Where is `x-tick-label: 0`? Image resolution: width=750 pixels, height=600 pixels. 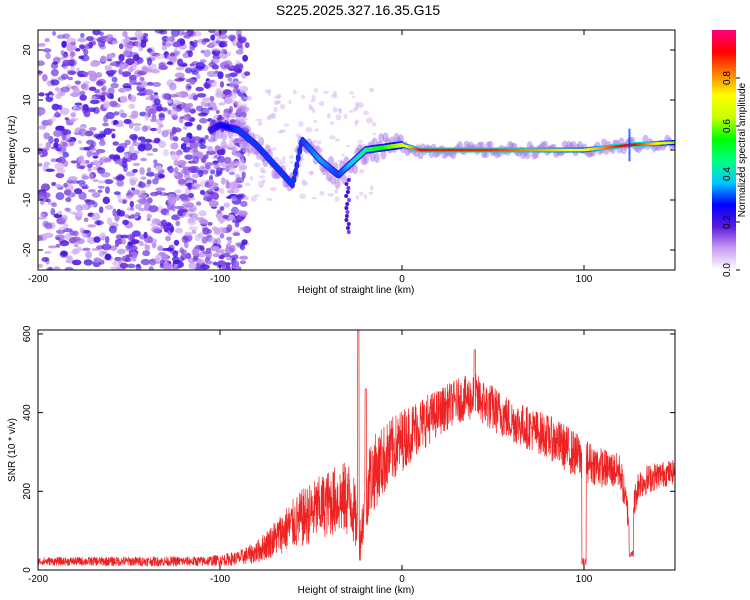 x-tick-label: 0 is located at coordinates (402, 579).